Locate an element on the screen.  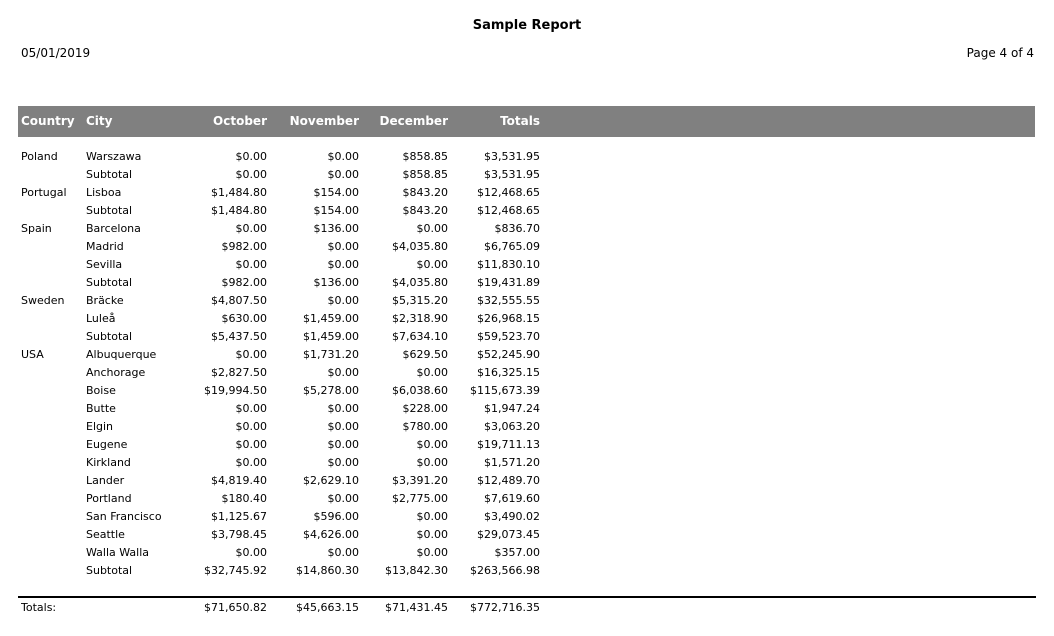
cell-totals: $26,968.15 is located at coordinates (508, 318).